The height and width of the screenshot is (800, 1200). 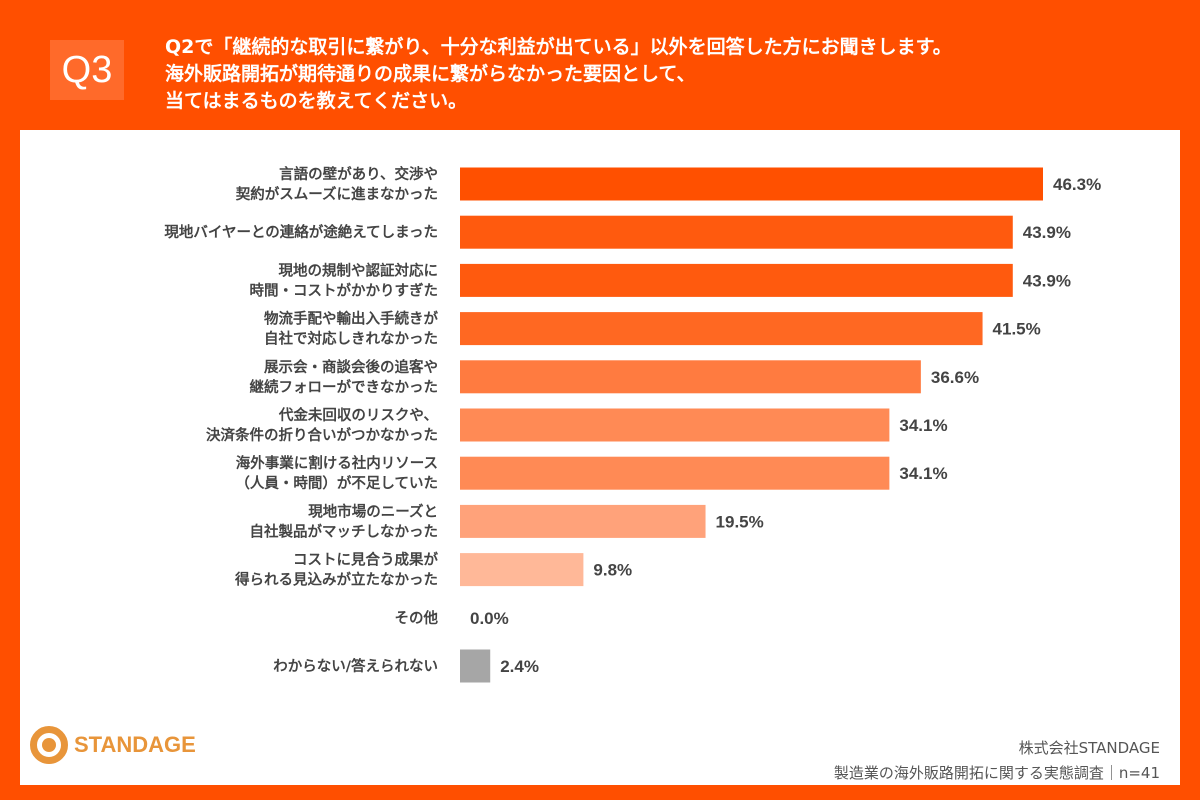 I want to click on category-label: 時間・コストがかかりすぎた, so click(x=344, y=290).